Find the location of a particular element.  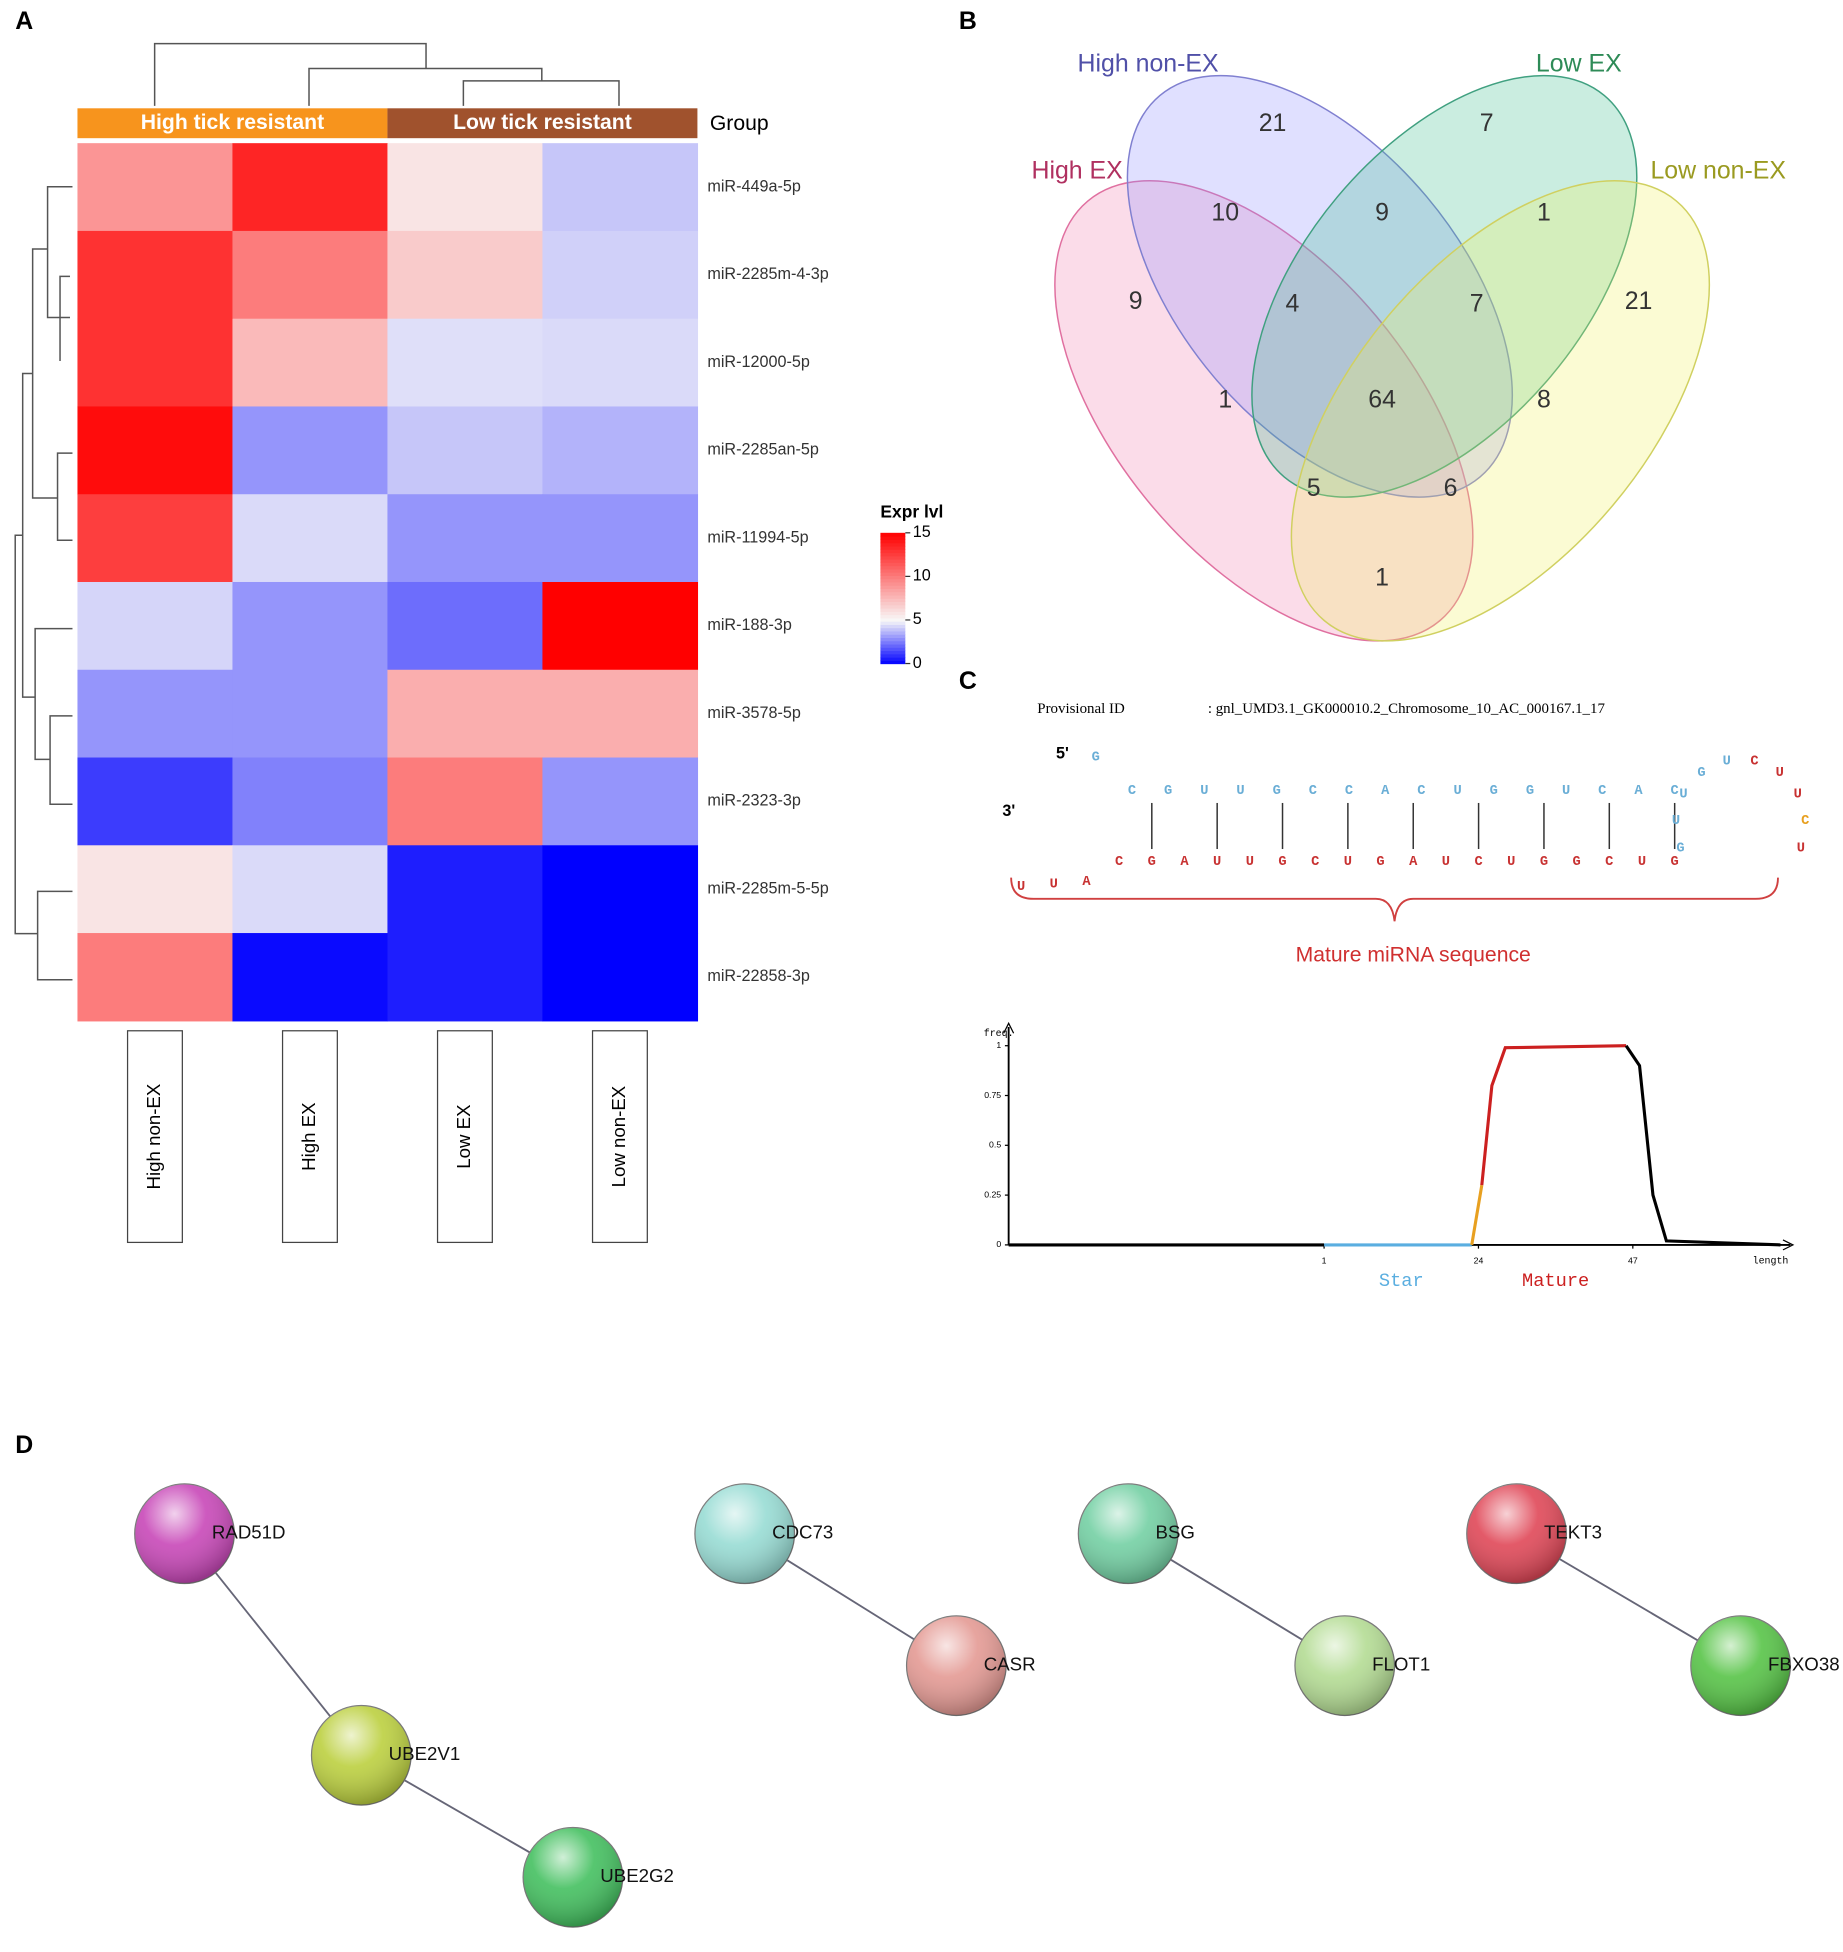

group-bar is located at coordinates (542, 123).